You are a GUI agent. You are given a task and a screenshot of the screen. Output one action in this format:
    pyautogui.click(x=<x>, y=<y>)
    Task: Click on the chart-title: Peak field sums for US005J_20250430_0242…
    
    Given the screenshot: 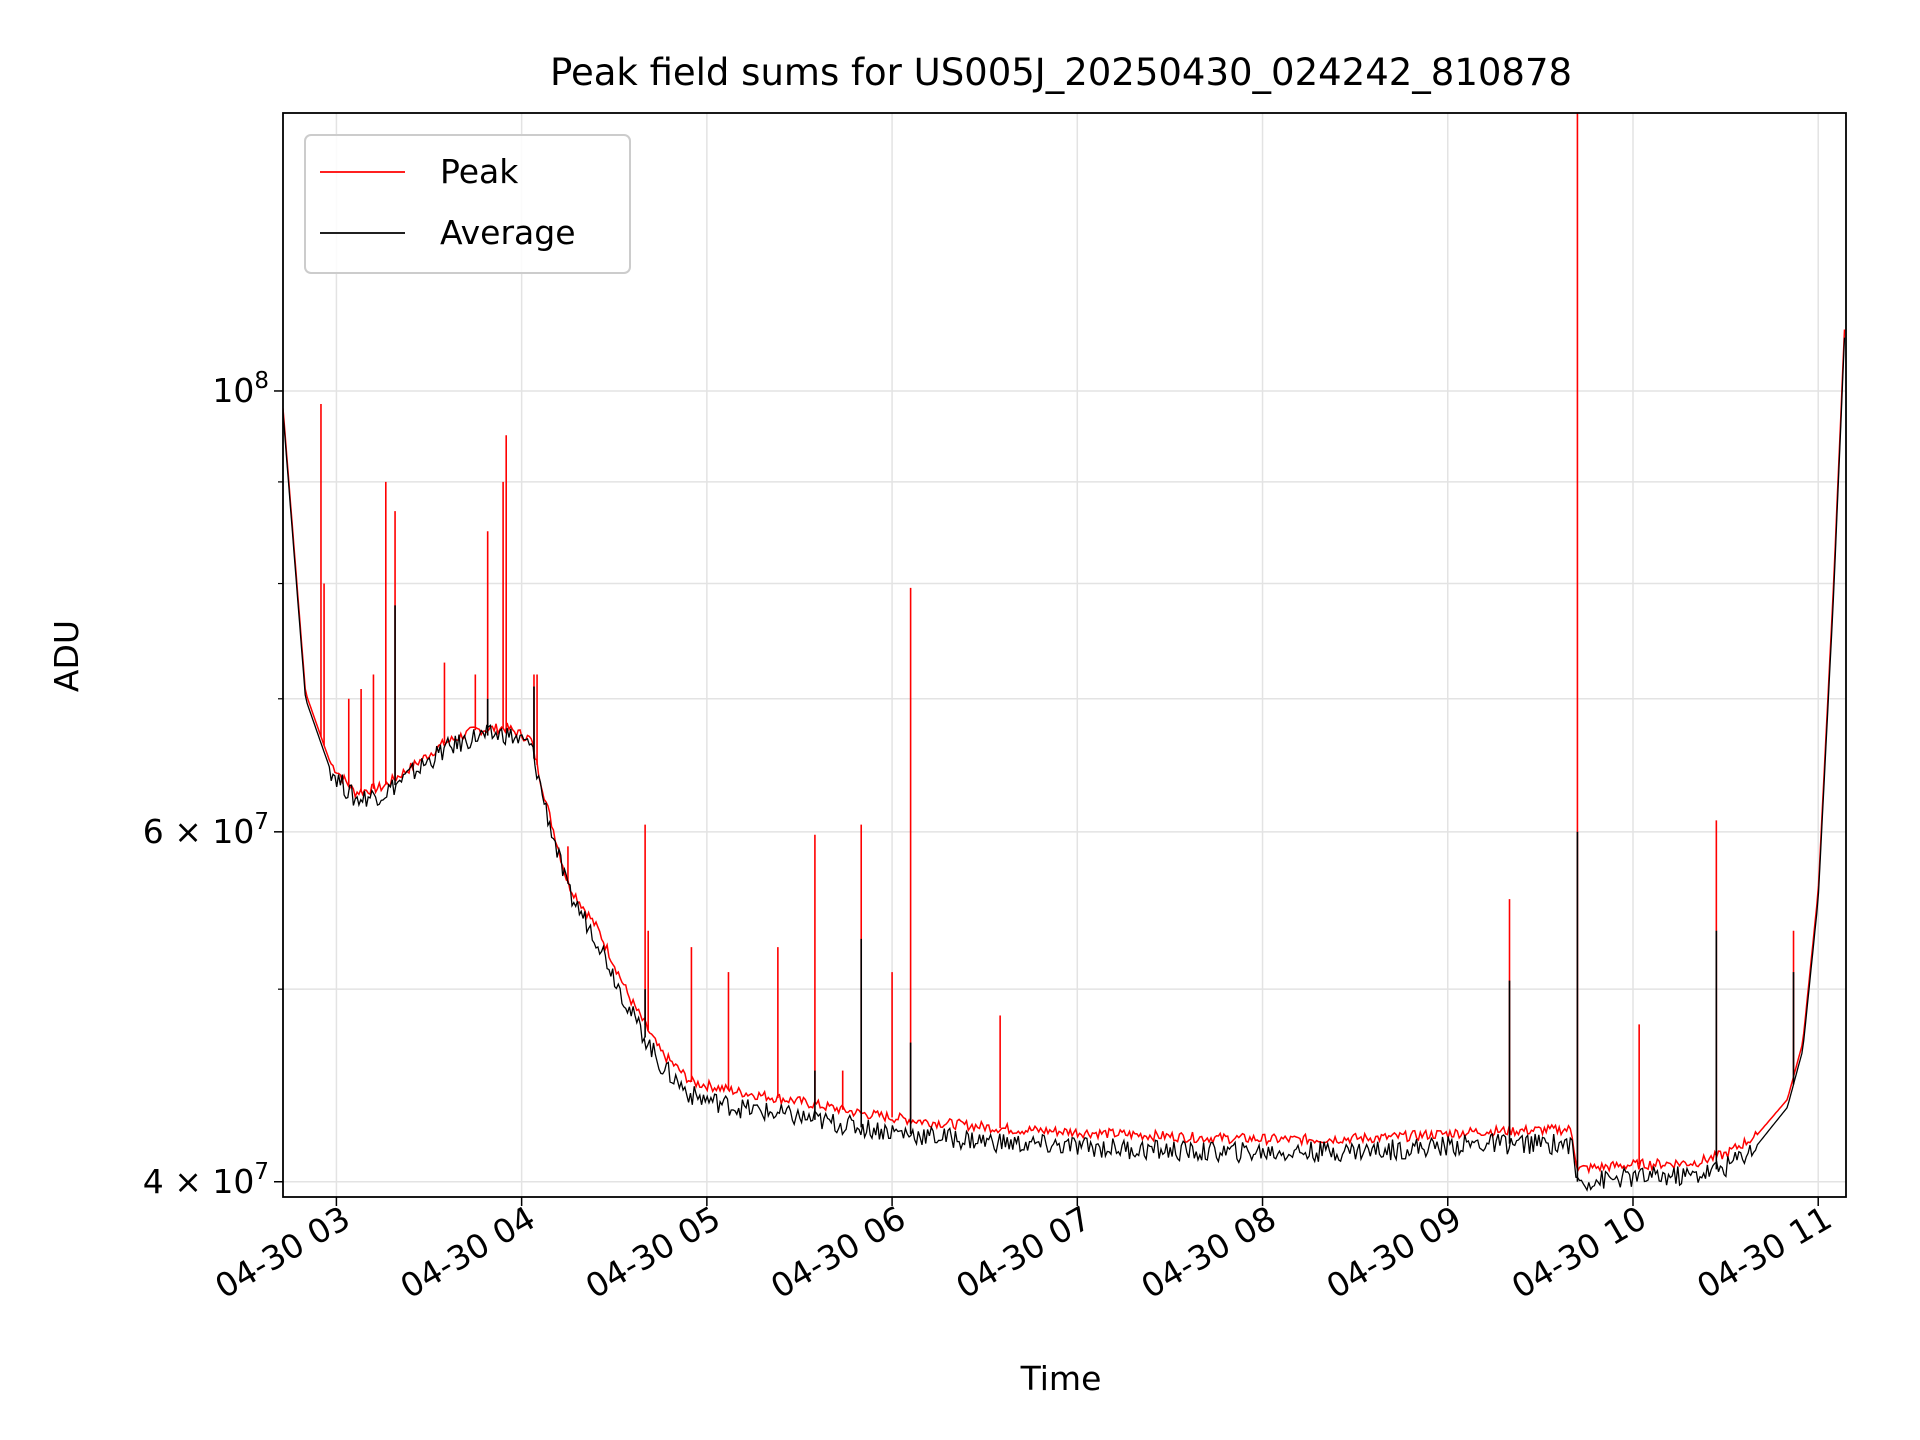 What is the action you would take?
    pyautogui.click(x=1061, y=72)
    